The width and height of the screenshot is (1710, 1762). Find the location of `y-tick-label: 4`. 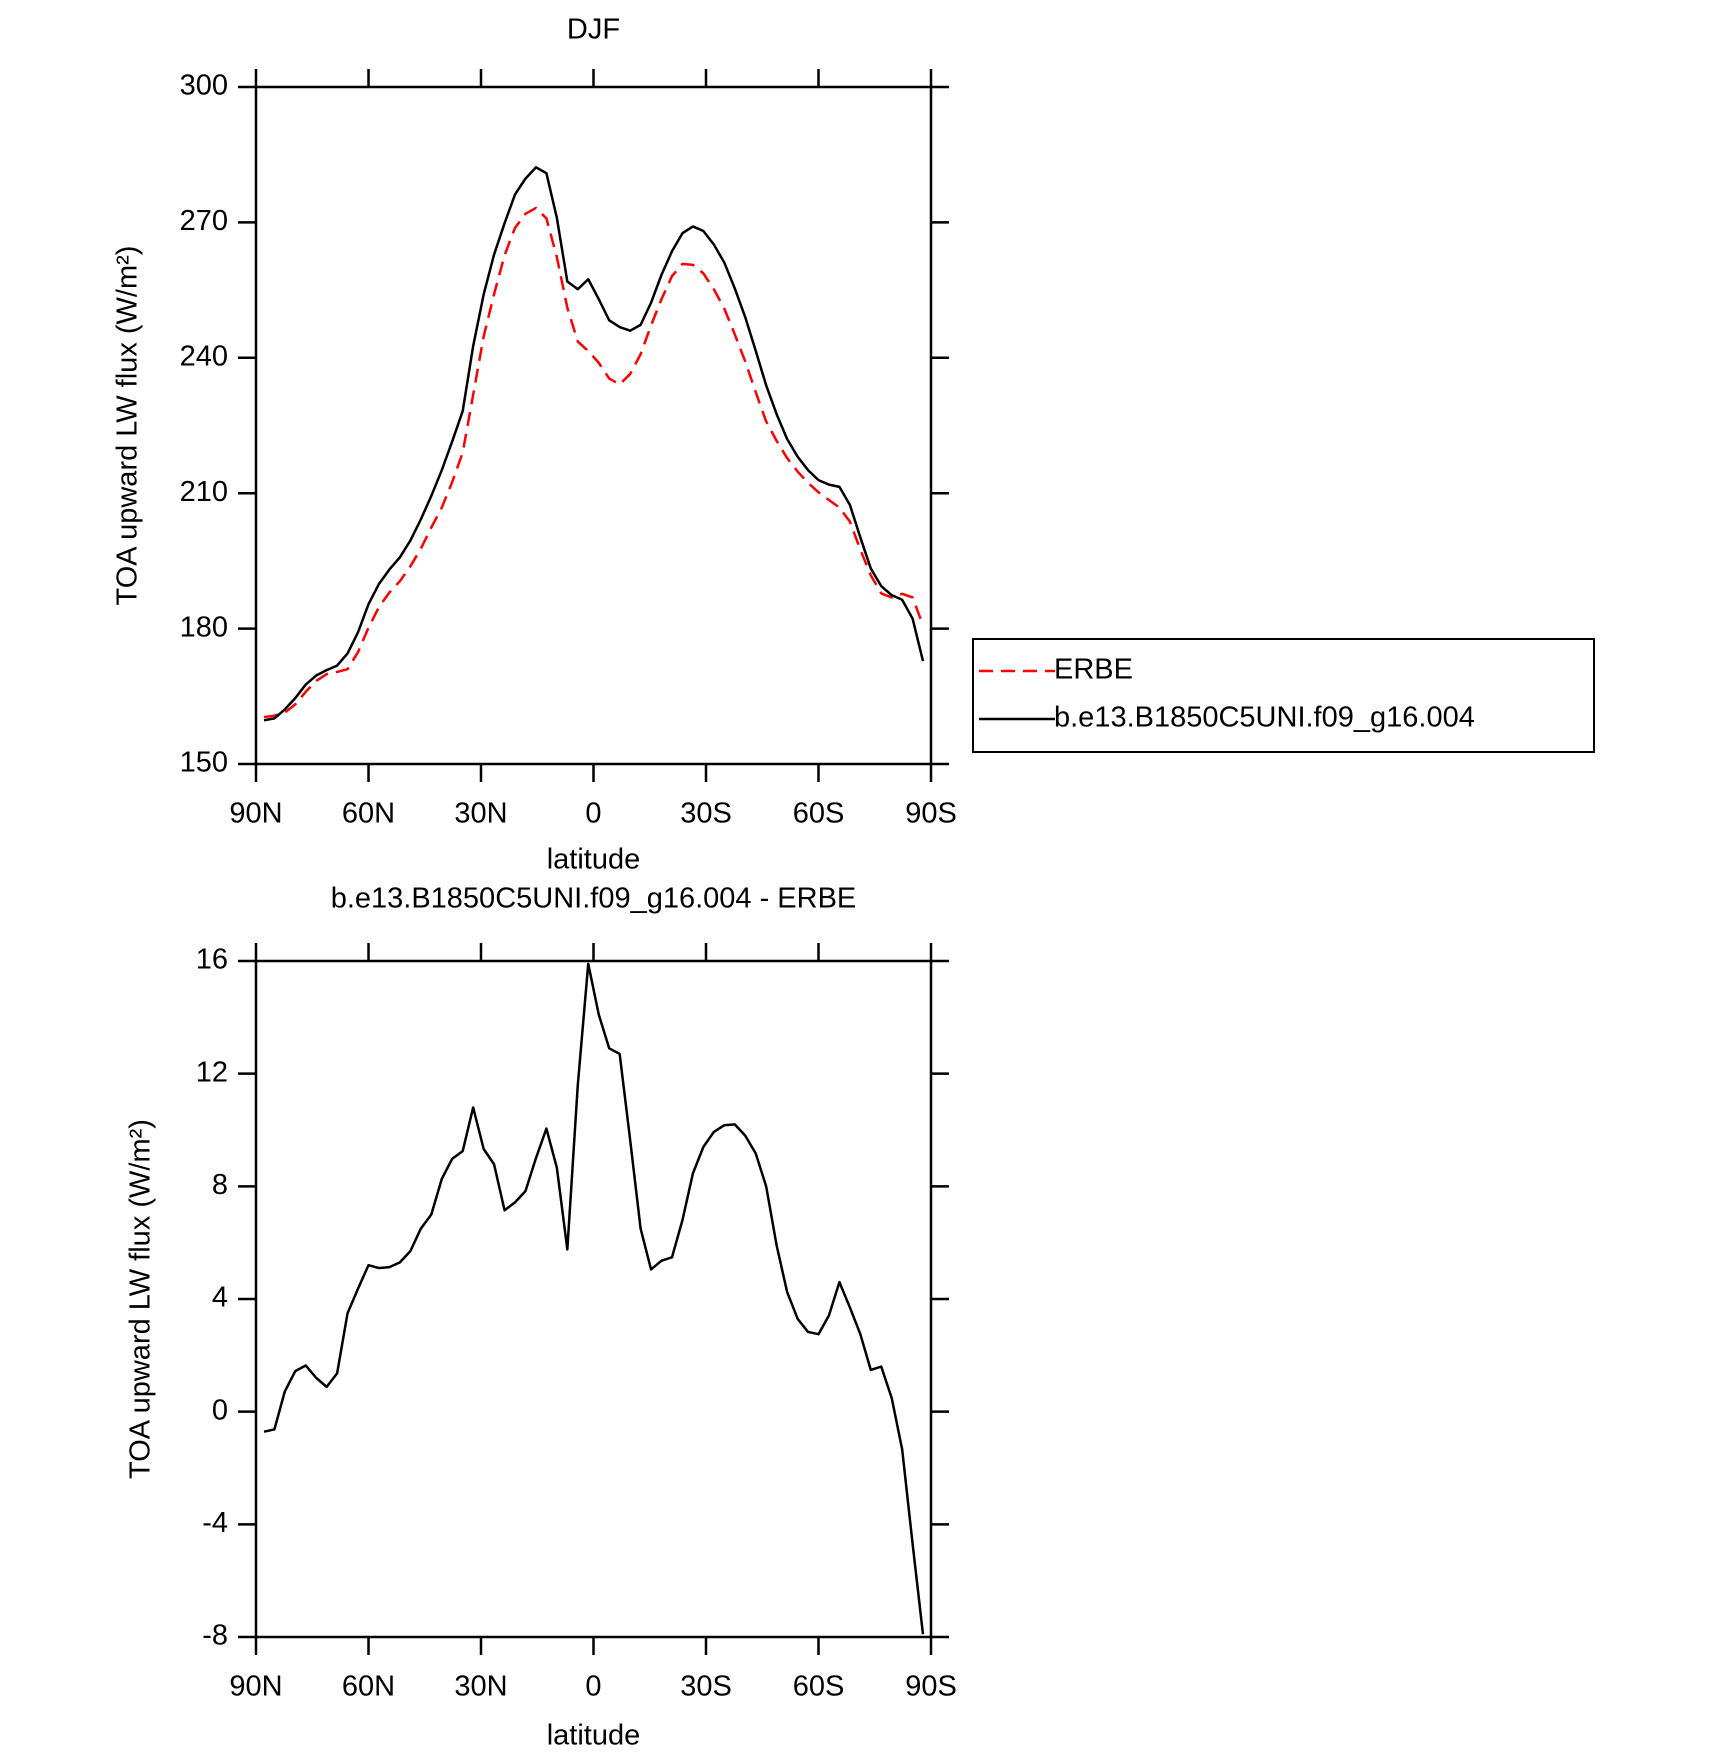

y-tick-label: 4 is located at coordinates (220, 1298).